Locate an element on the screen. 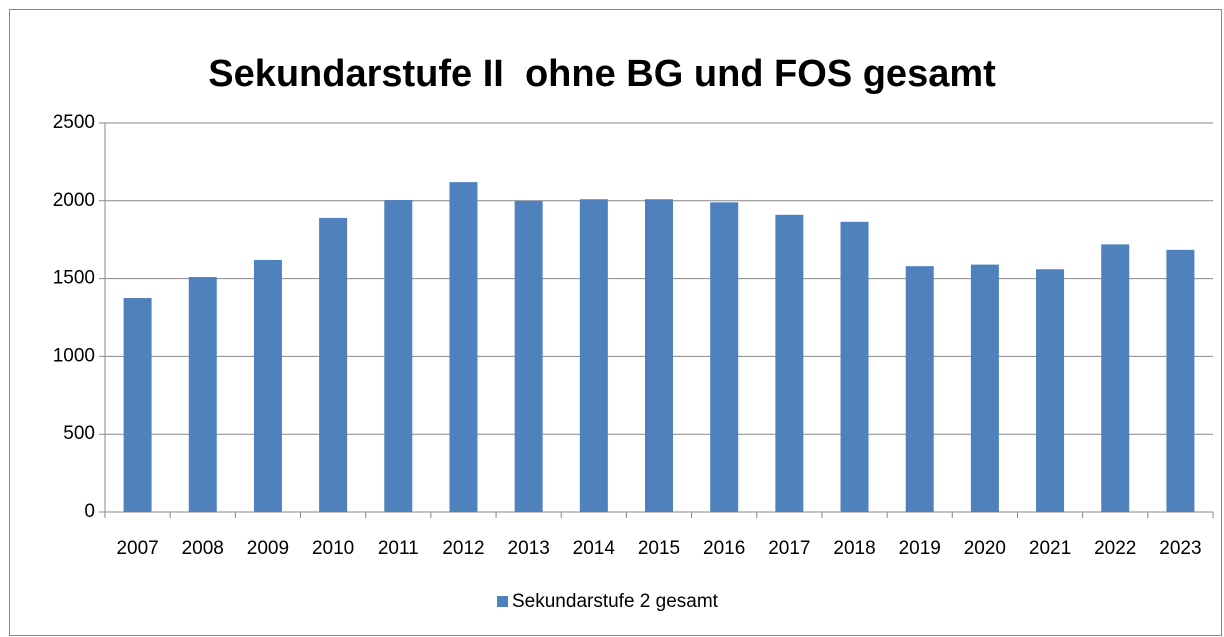 The width and height of the screenshot is (1224, 637). y-tick-label: 1500 is located at coordinates (74, 278).